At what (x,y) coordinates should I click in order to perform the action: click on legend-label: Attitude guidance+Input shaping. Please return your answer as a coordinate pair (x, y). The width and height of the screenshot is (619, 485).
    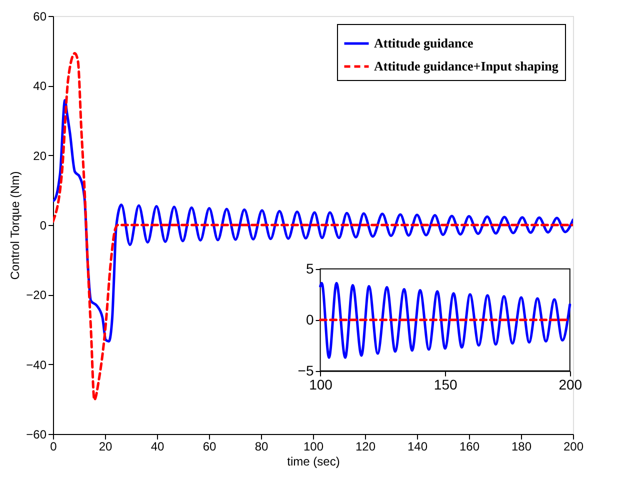
    Looking at the image, I should click on (466, 66).